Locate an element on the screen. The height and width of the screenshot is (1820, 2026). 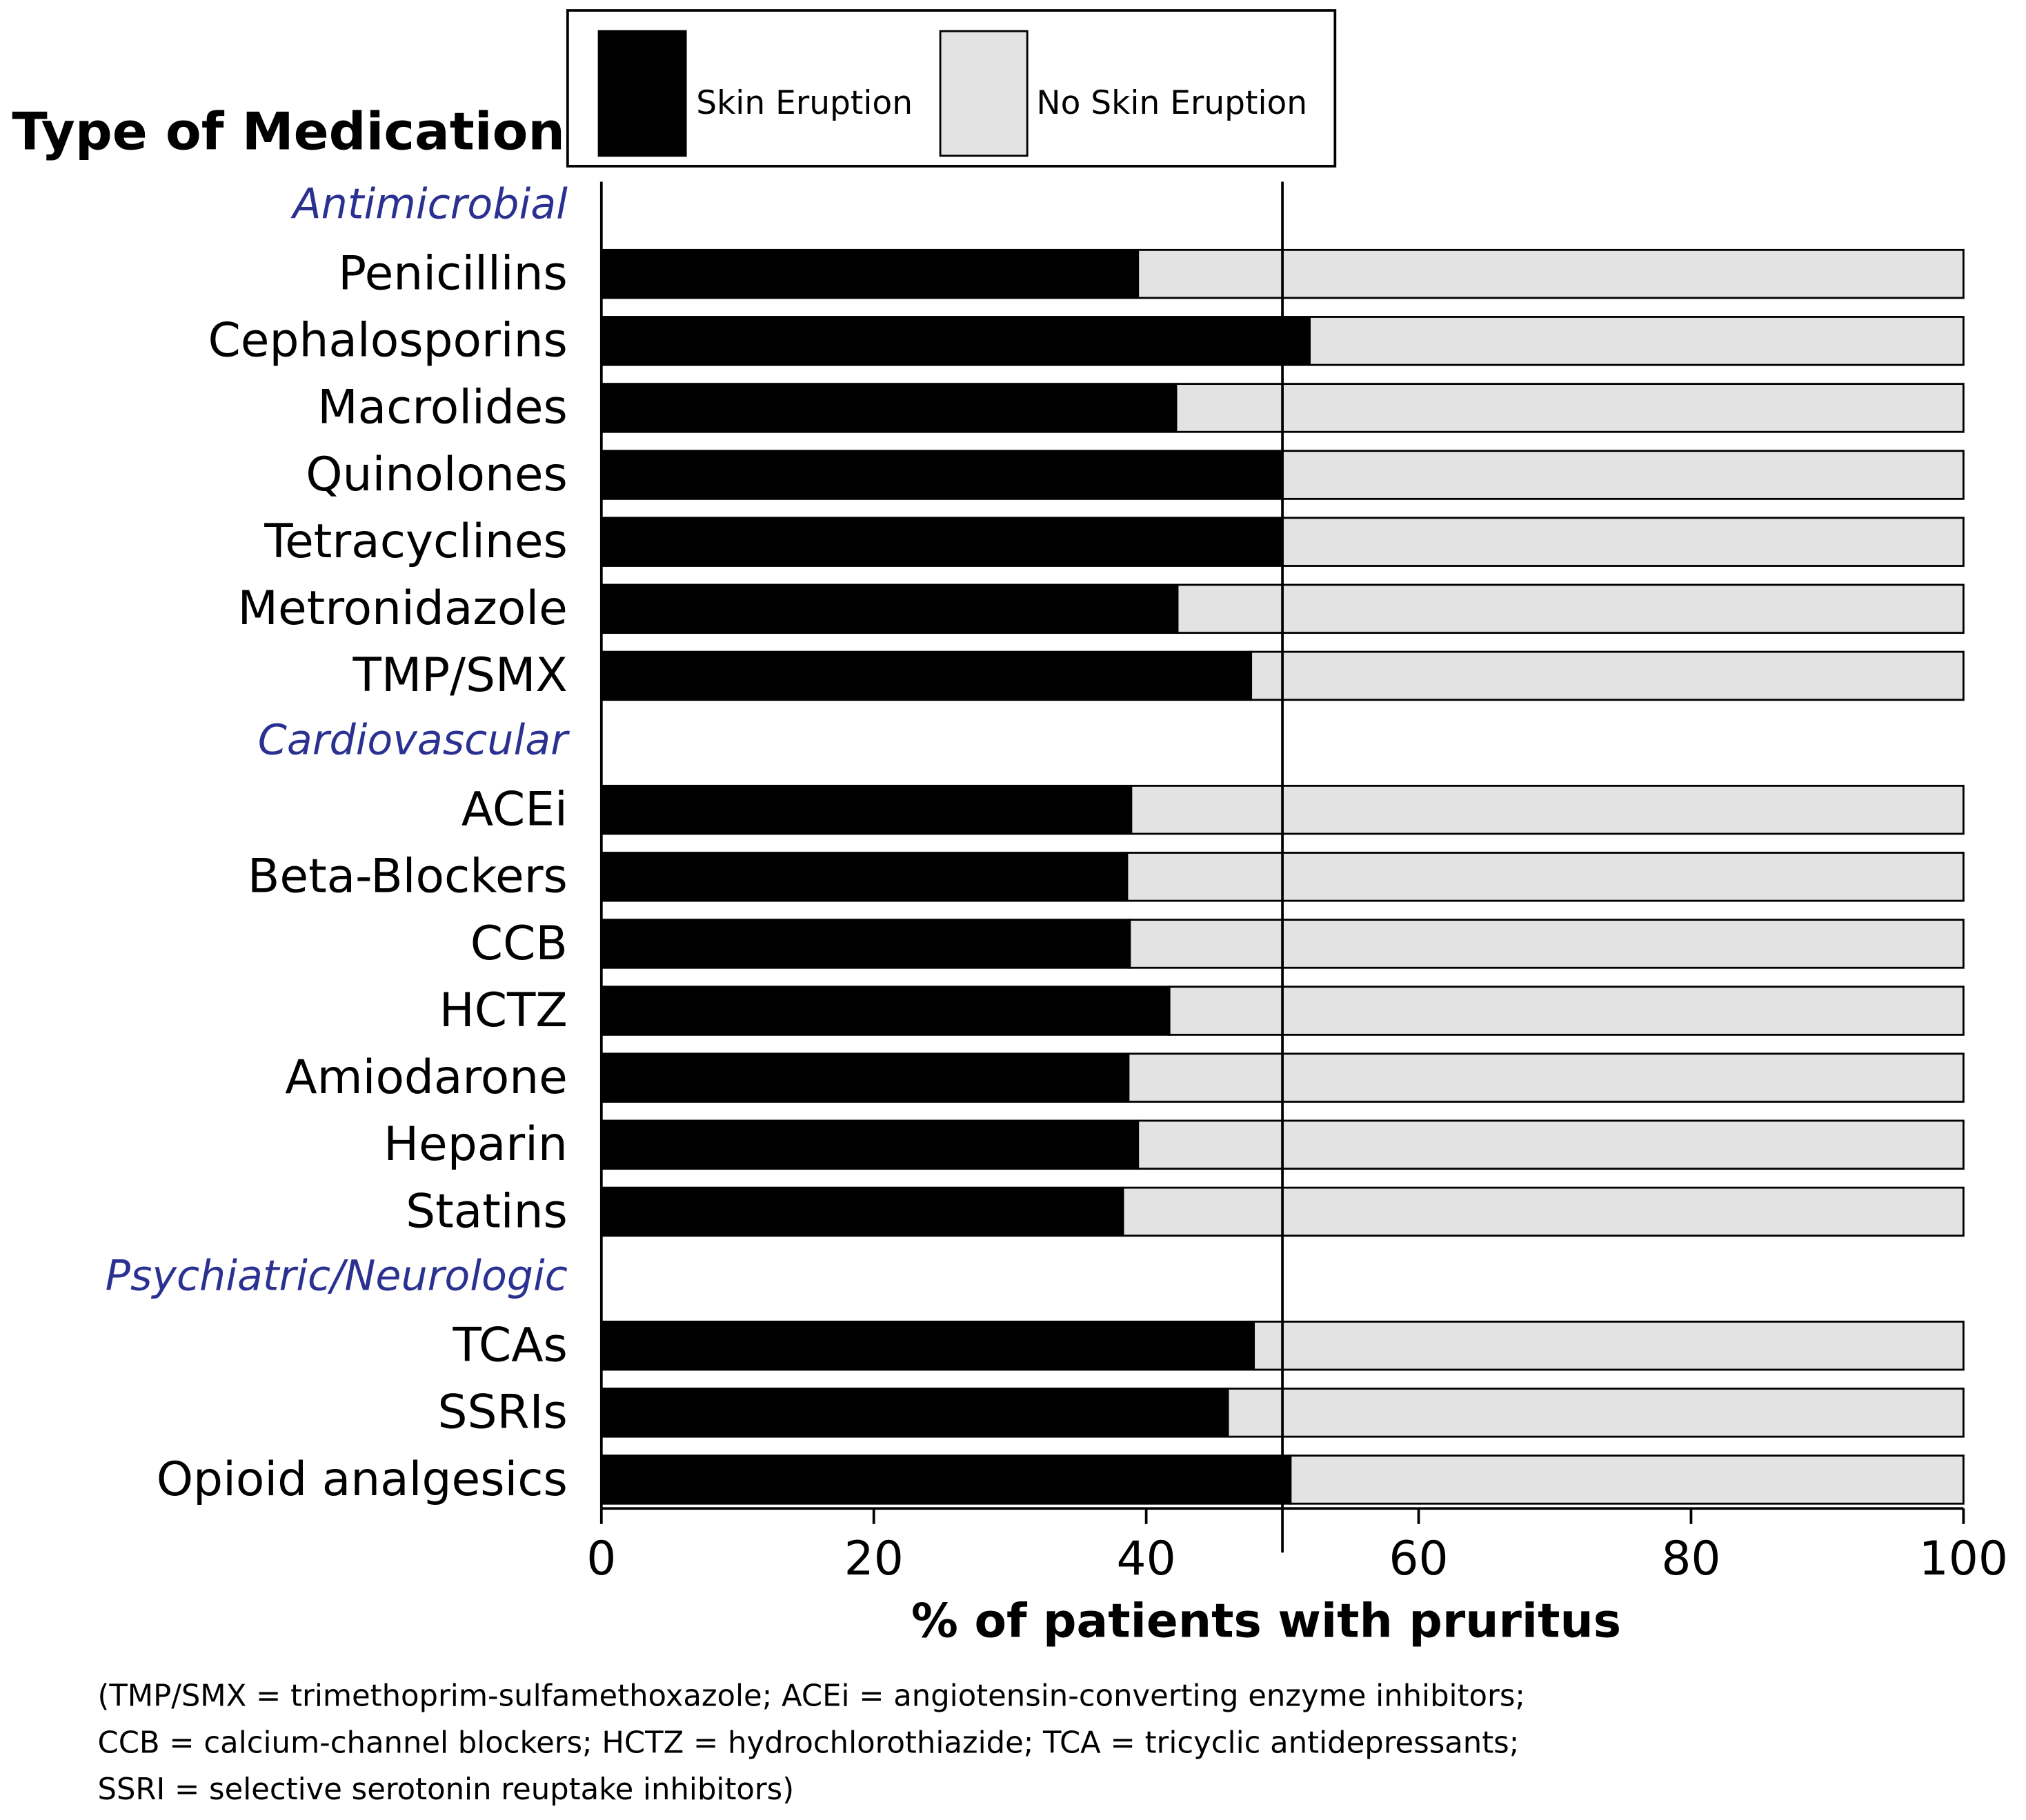
y-tick-label: Macrolides is located at coordinates (442, 407).